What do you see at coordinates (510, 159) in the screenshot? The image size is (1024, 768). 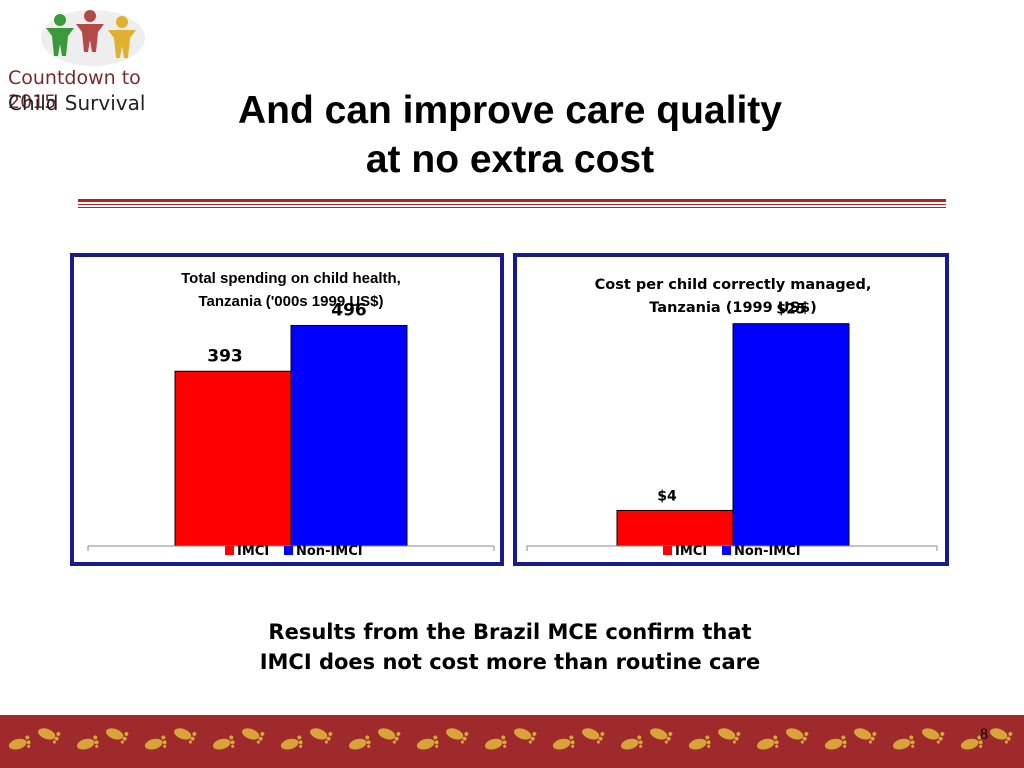 I see `title-line2: at no extra cost` at bounding box center [510, 159].